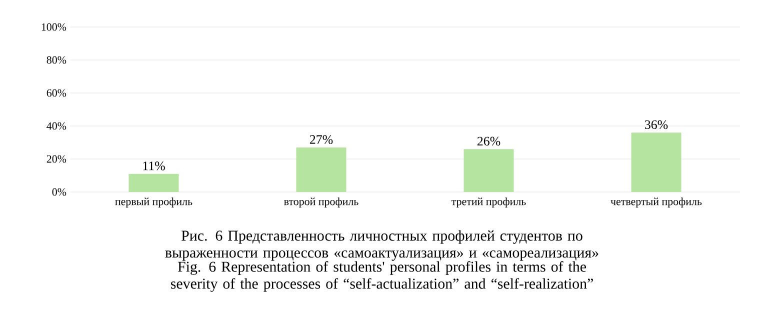 The height and width of the screenshot is (320, 764). I want to click on data-label: 36%, so click(656, 125).